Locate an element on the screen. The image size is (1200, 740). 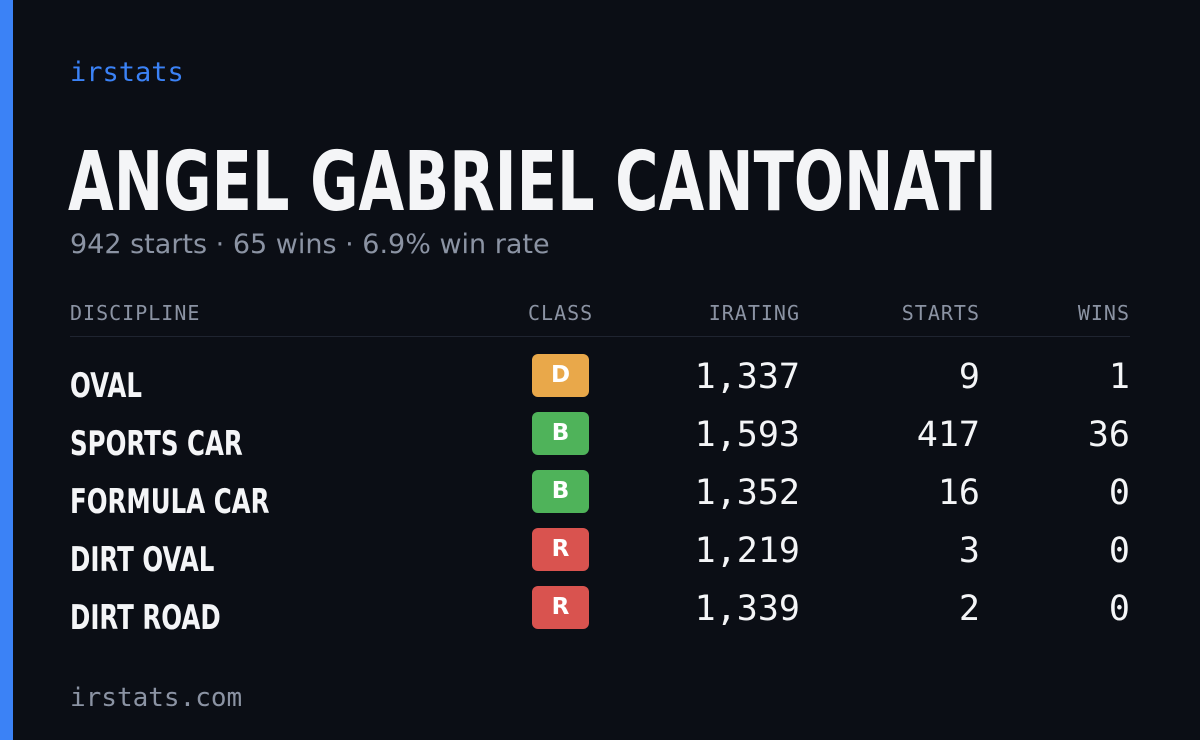
discipline-name: DIRT ROAD is located at coordinates (145, 618).